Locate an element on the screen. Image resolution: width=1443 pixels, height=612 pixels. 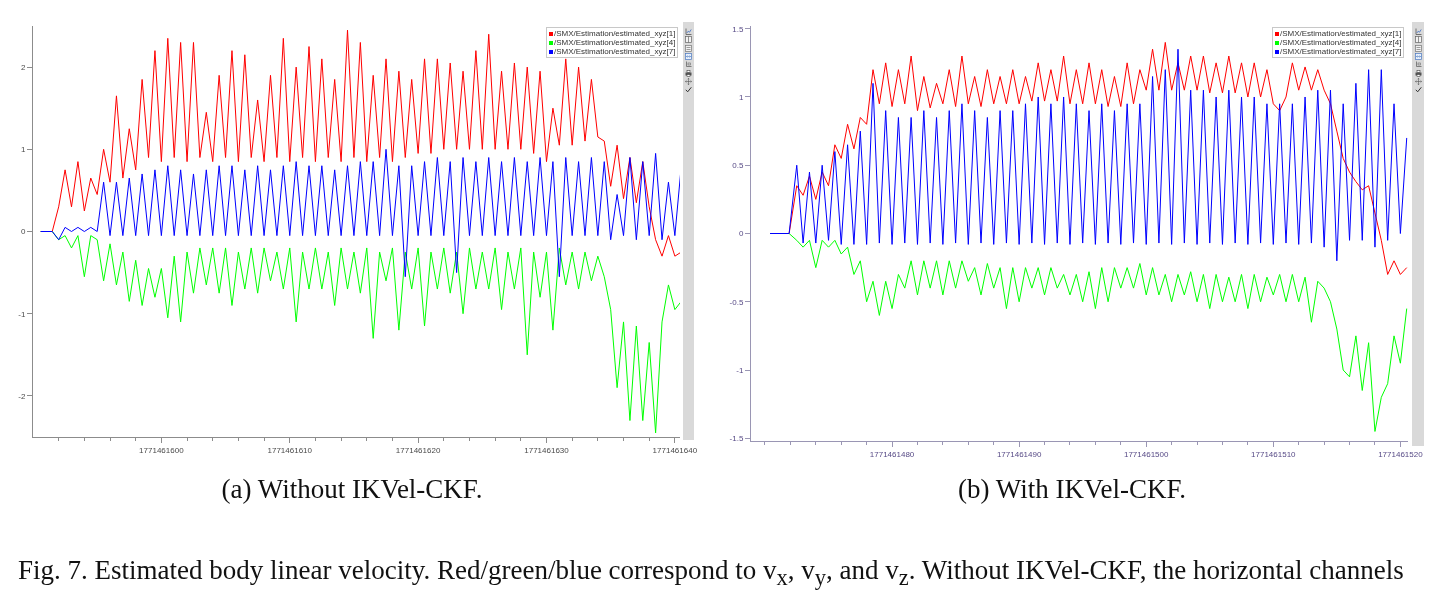
y-tick-label: -1.5 is located at coordinates (736, 439).